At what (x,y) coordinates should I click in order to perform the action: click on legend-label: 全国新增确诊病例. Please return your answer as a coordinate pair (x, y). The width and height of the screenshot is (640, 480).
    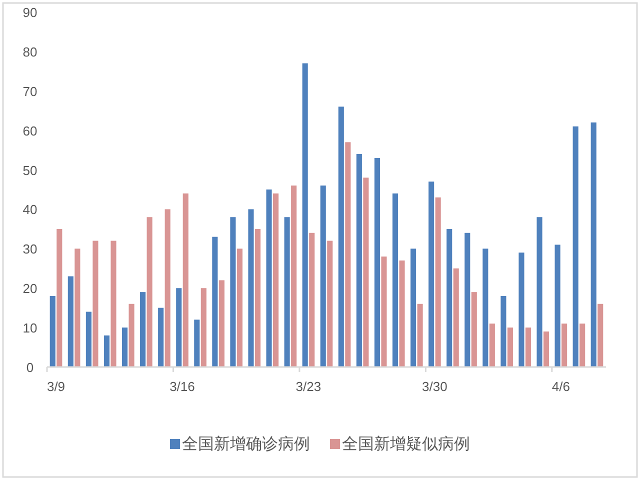
    Looking at the image, I should click on (246, 444).